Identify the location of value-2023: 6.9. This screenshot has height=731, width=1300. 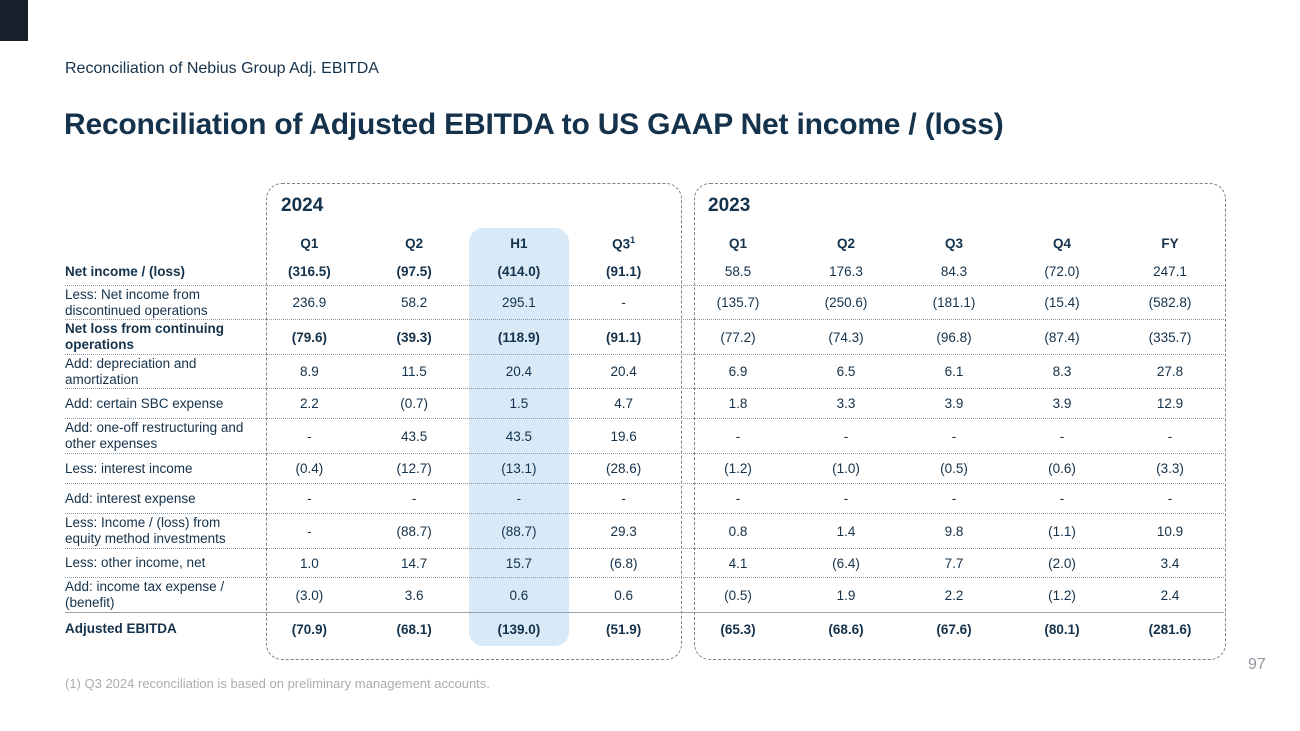
(738, 371).